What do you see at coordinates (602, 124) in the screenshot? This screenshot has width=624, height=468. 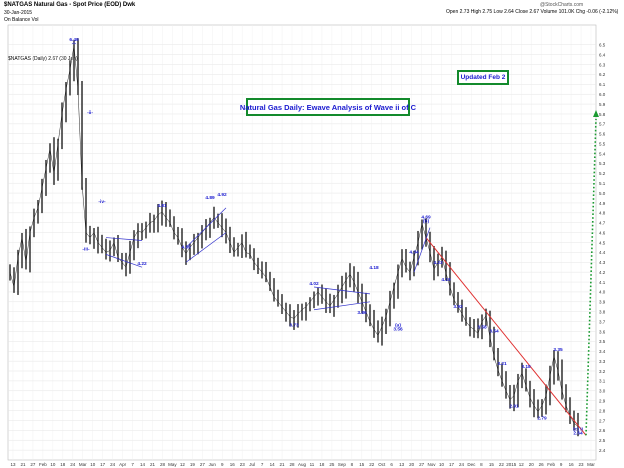 I see `y-tick-label: 5.7` at bounding box center [602, 124].